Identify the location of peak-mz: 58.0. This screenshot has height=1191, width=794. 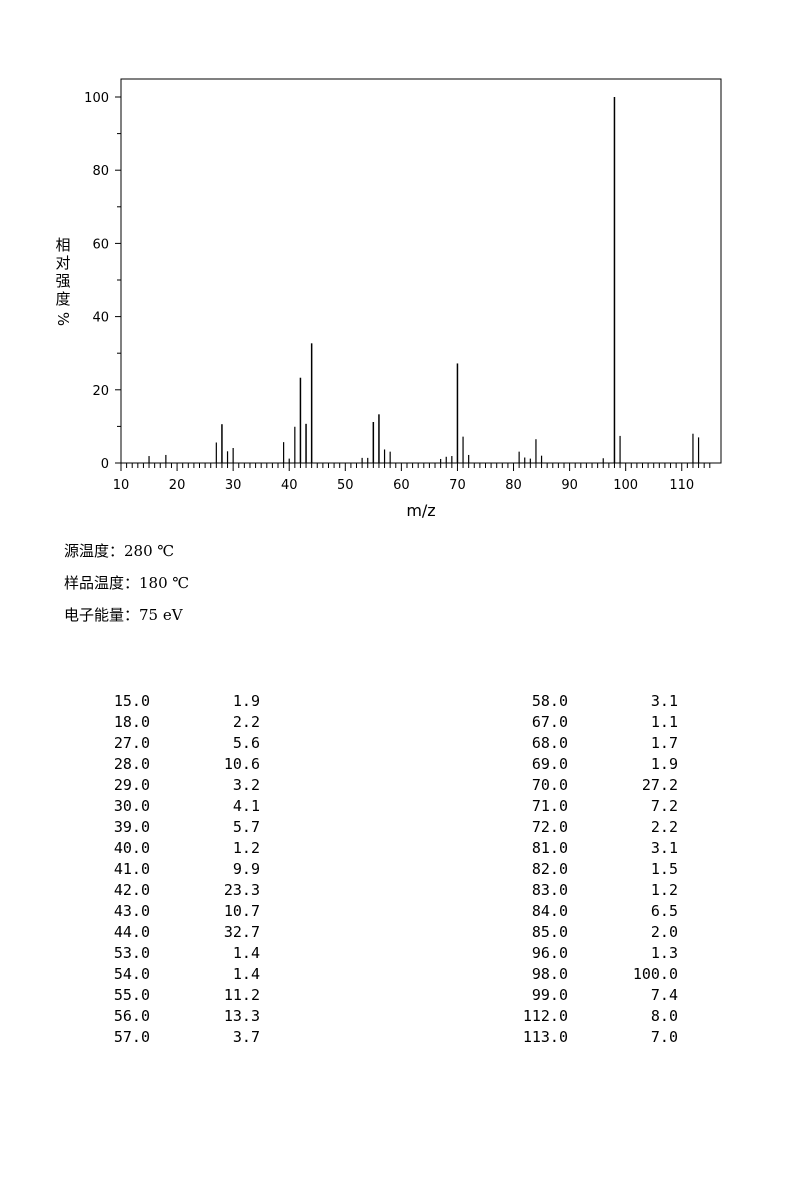
(549, 701).